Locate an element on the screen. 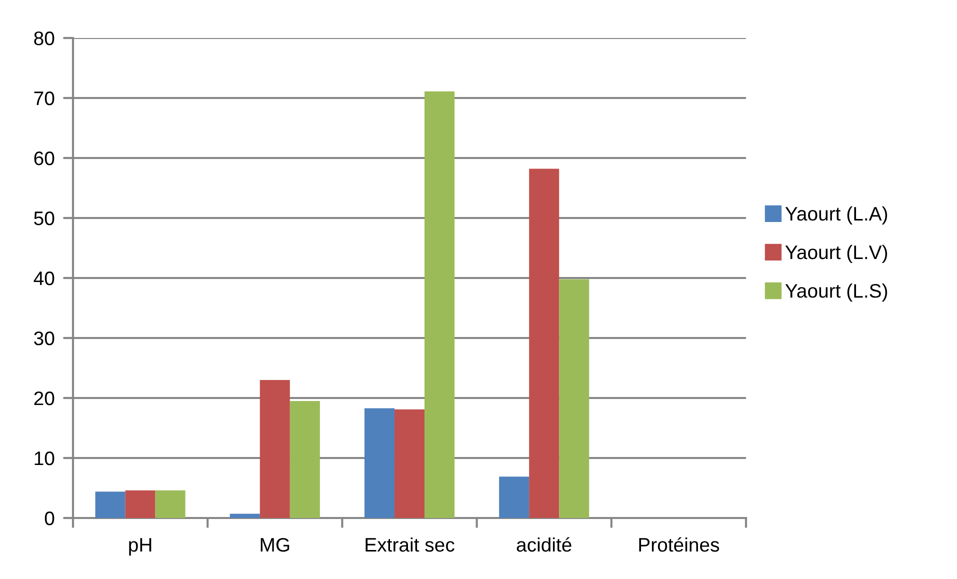  x-tick-label: pH is located at coordinates (140, 547).